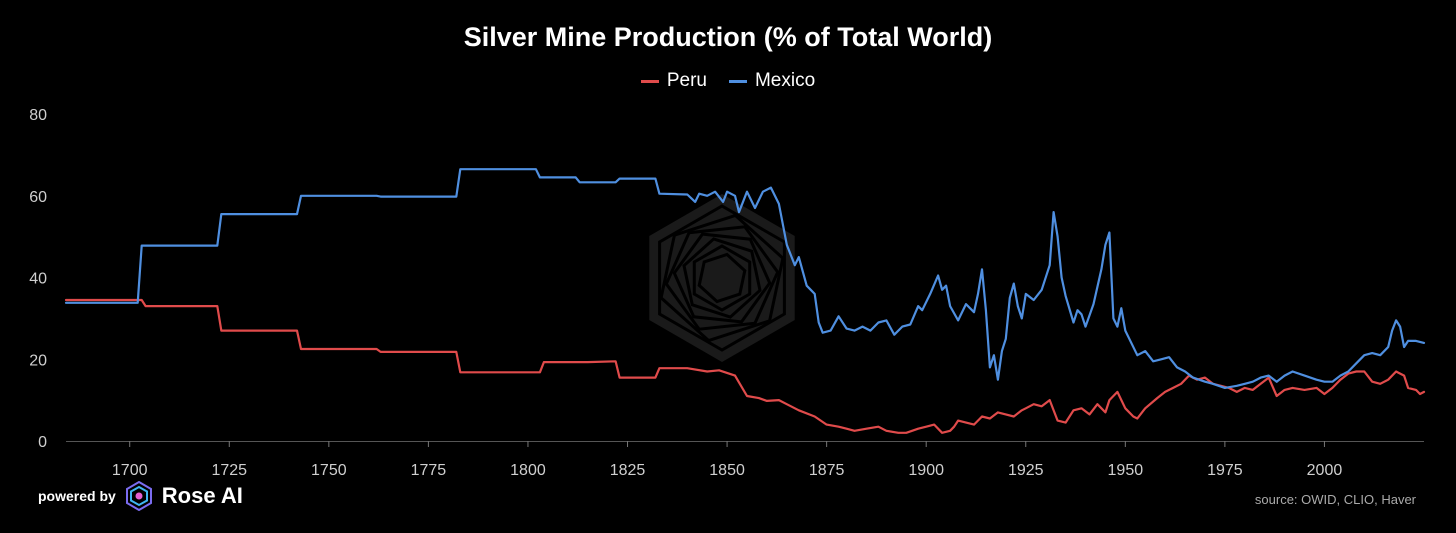  I want to click on legend-swatch-mexico, so click(737, 81).